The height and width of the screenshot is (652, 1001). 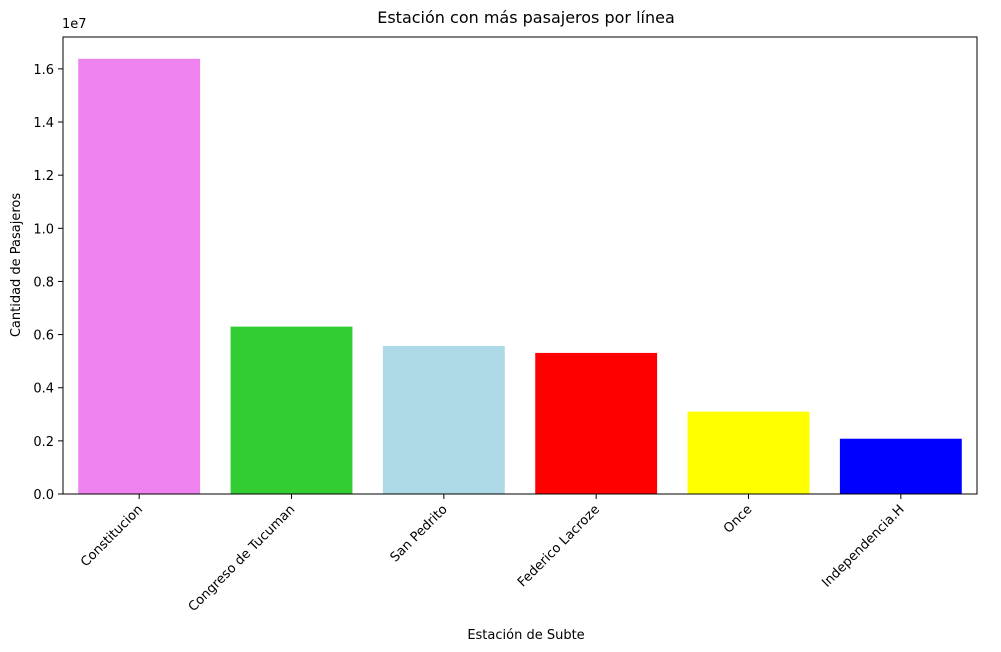 What do you see at coordinates (43, 123) in the screenshot?
I see `y-tick-label: 1.4` at bounding box center [43, 123].